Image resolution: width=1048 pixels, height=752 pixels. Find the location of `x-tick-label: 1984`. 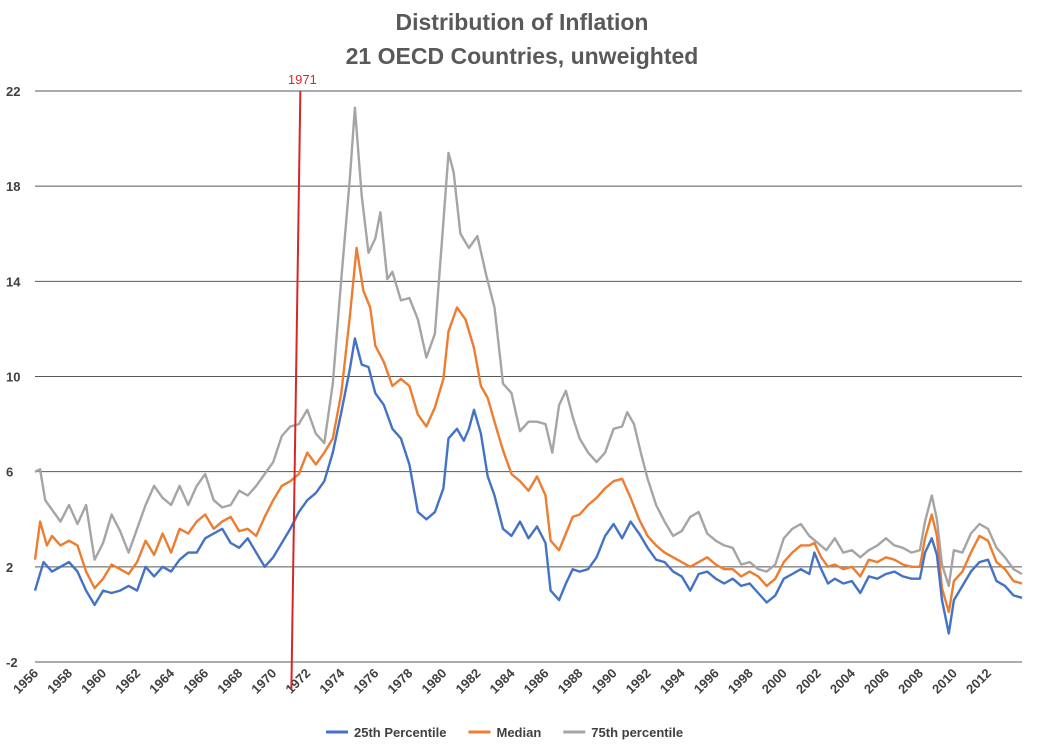

x-tick-label: 1984 is located at coordinates (503, 681).